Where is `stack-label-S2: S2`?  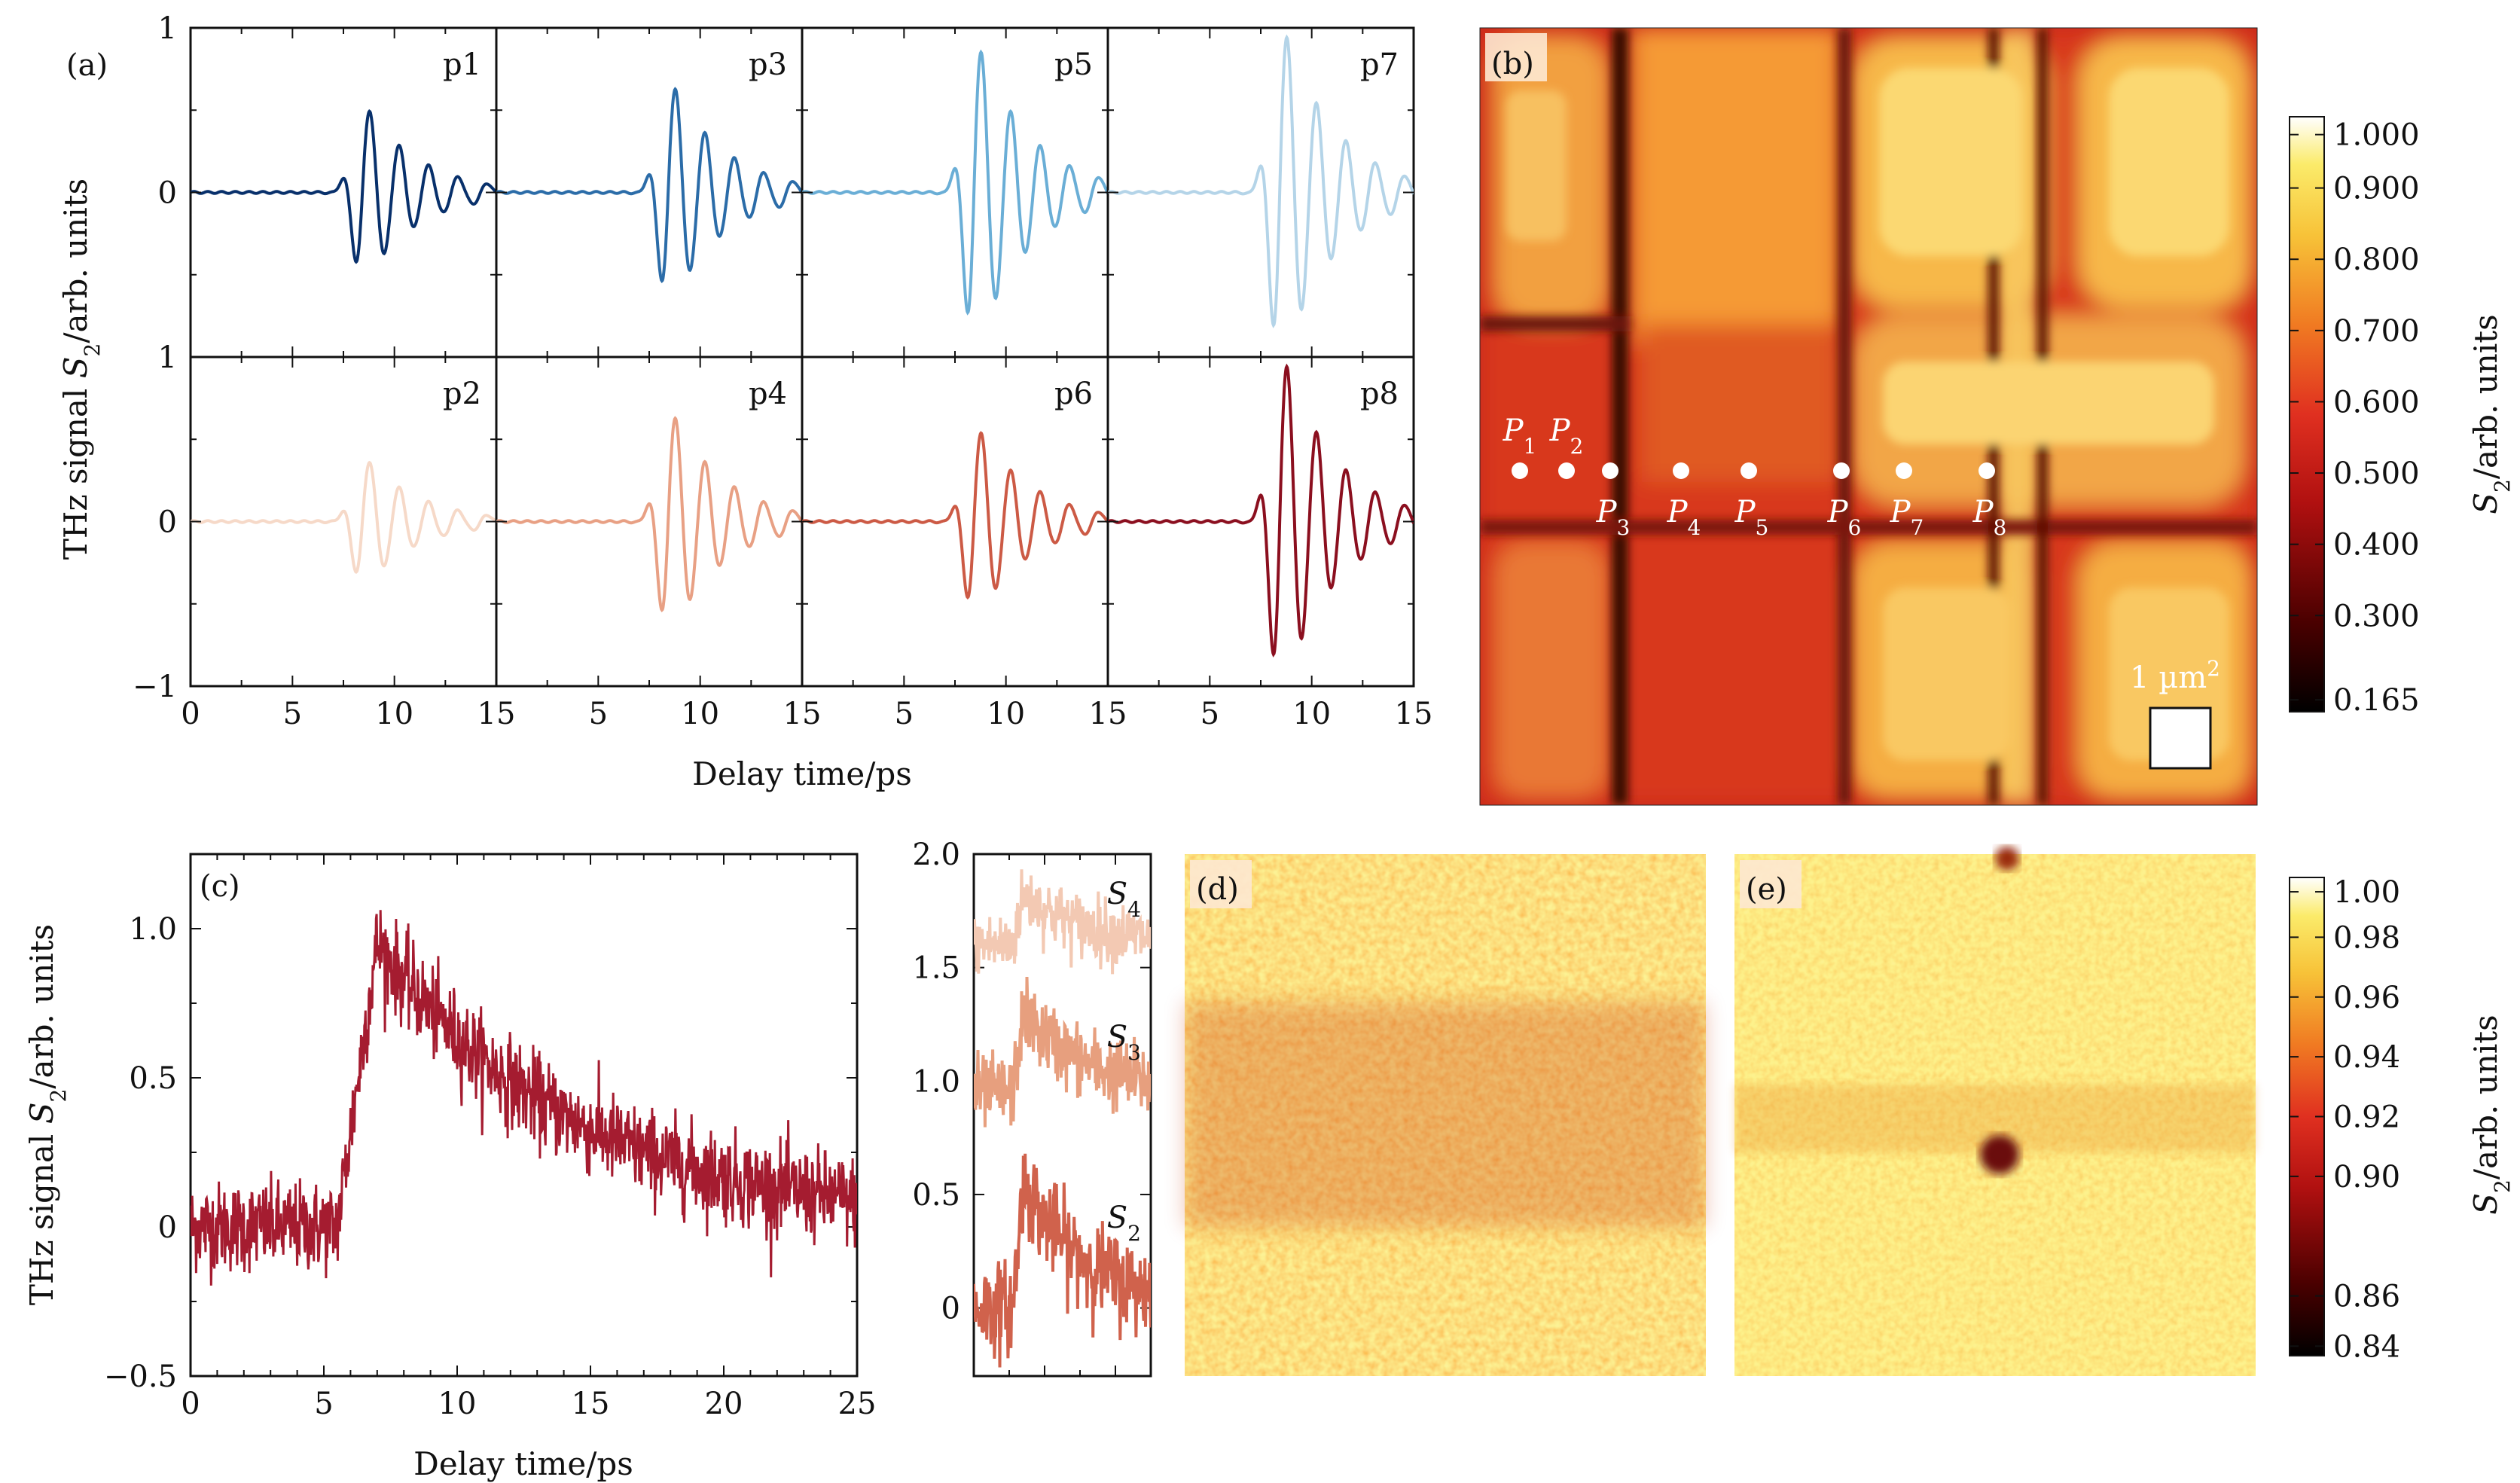
stack-label-S2: S2 is located at coordinates (1124, 1223).